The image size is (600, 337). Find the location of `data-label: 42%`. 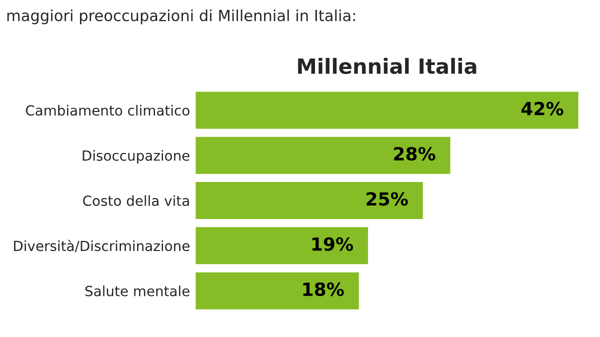

data-label: 42% is located at coordinates (542, 109).